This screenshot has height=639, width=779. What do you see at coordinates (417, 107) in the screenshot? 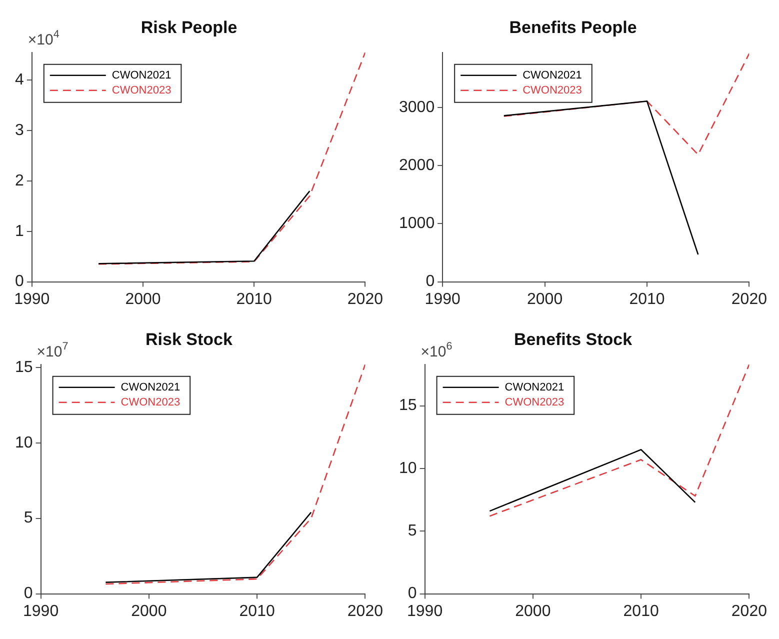
I see `y-tick-label: 3000` at bounding box center [417, 107].